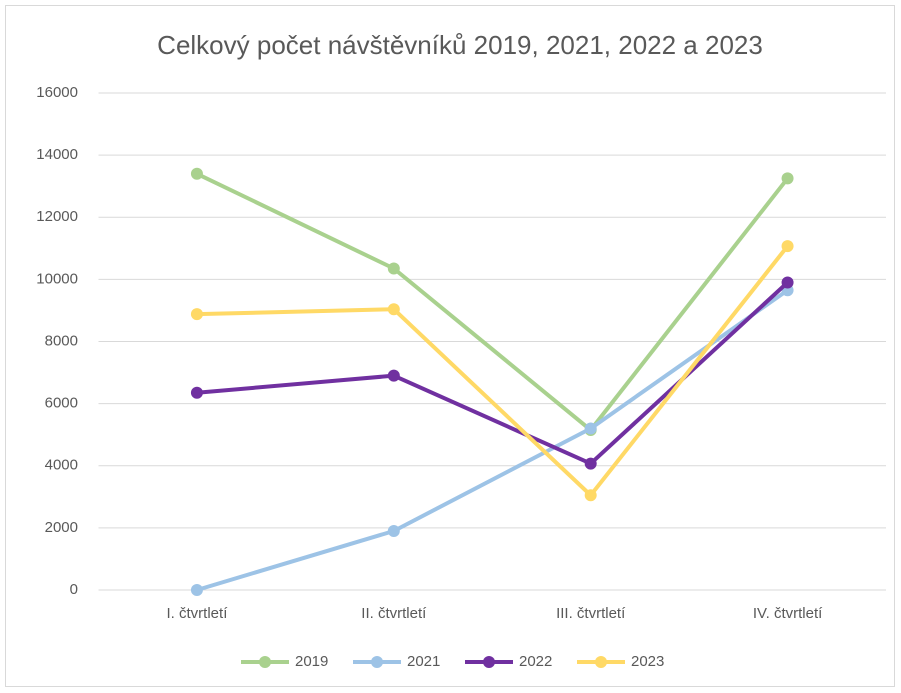 The image size is (901, 693). Describe the element at coordinates (423, 661) in the screenshot. I see `legend-label: 2021` at that location.